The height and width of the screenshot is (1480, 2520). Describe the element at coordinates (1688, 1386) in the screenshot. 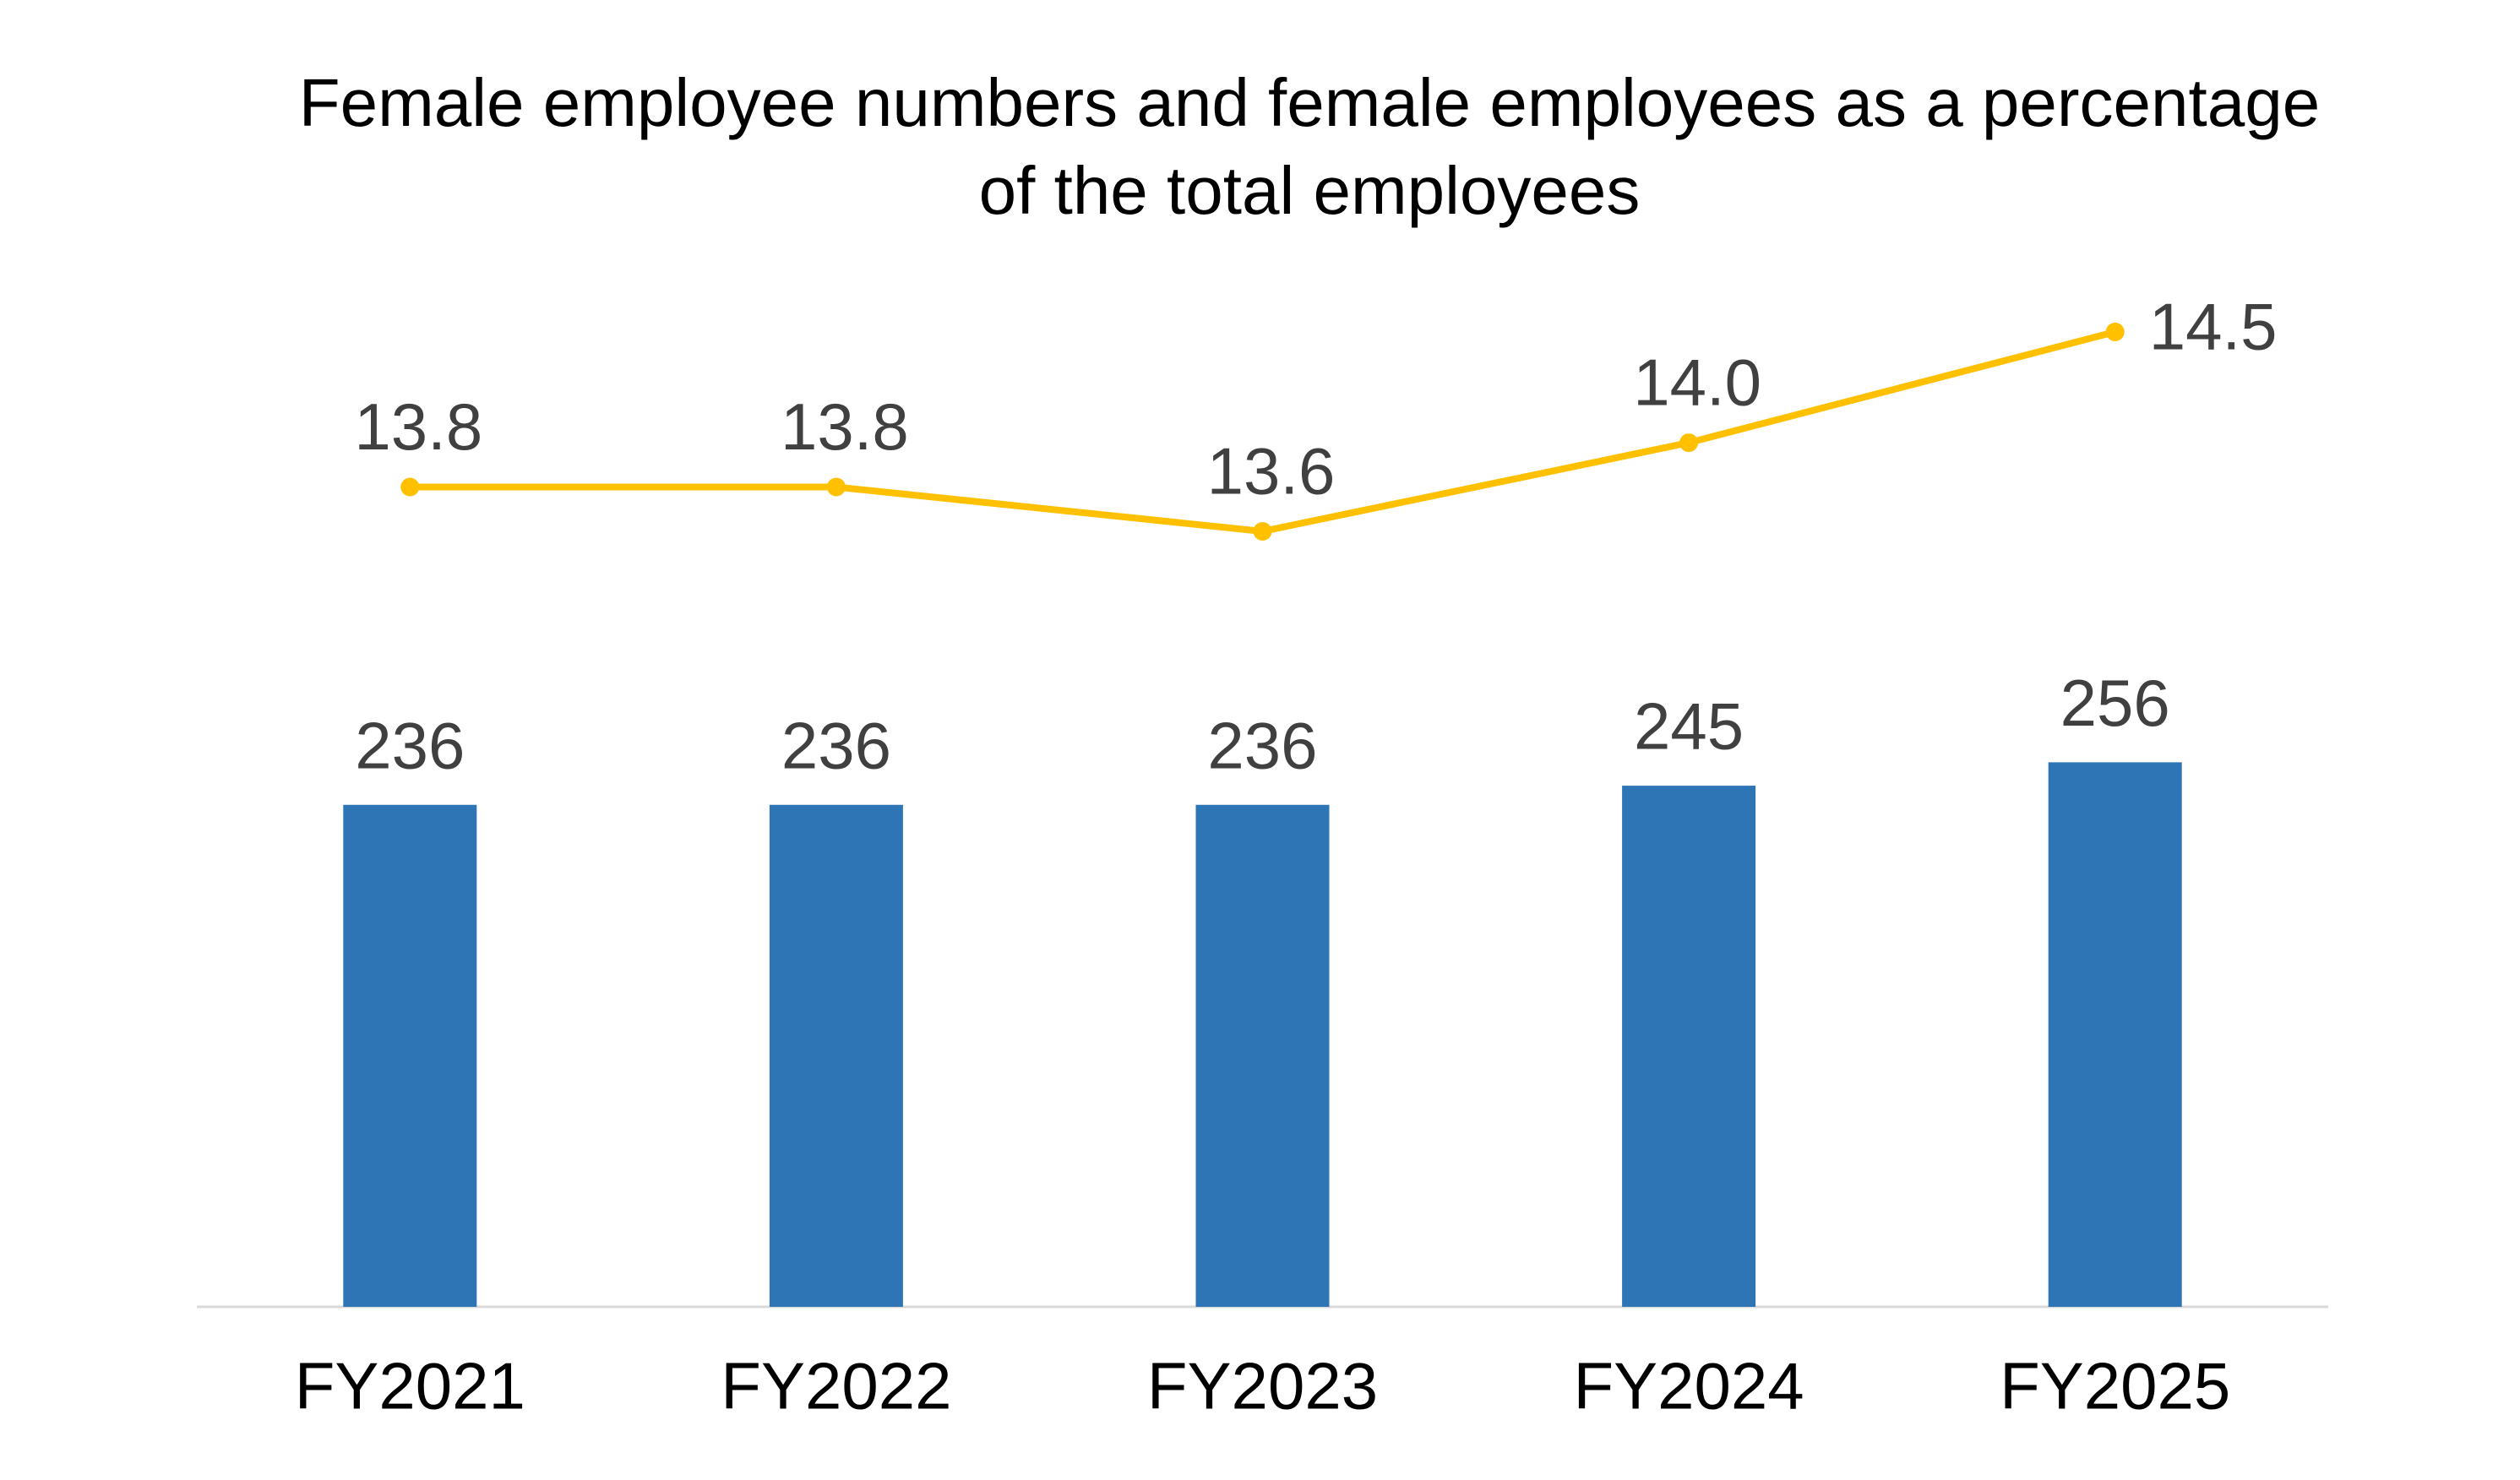

I see `x-tick-label: FY2024` at that location.